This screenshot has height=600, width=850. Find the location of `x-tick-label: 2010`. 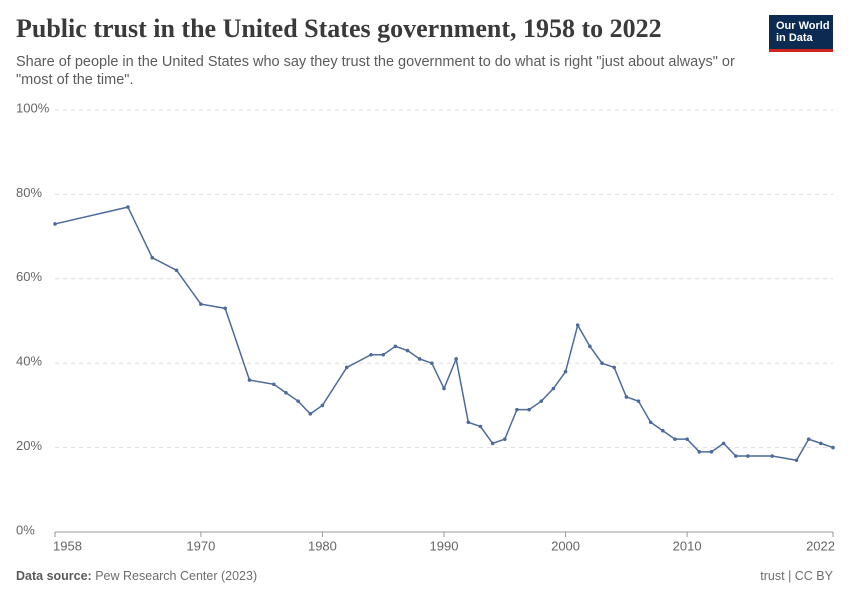

x-tick-label: 2010 is located at coordinates (687, 545).